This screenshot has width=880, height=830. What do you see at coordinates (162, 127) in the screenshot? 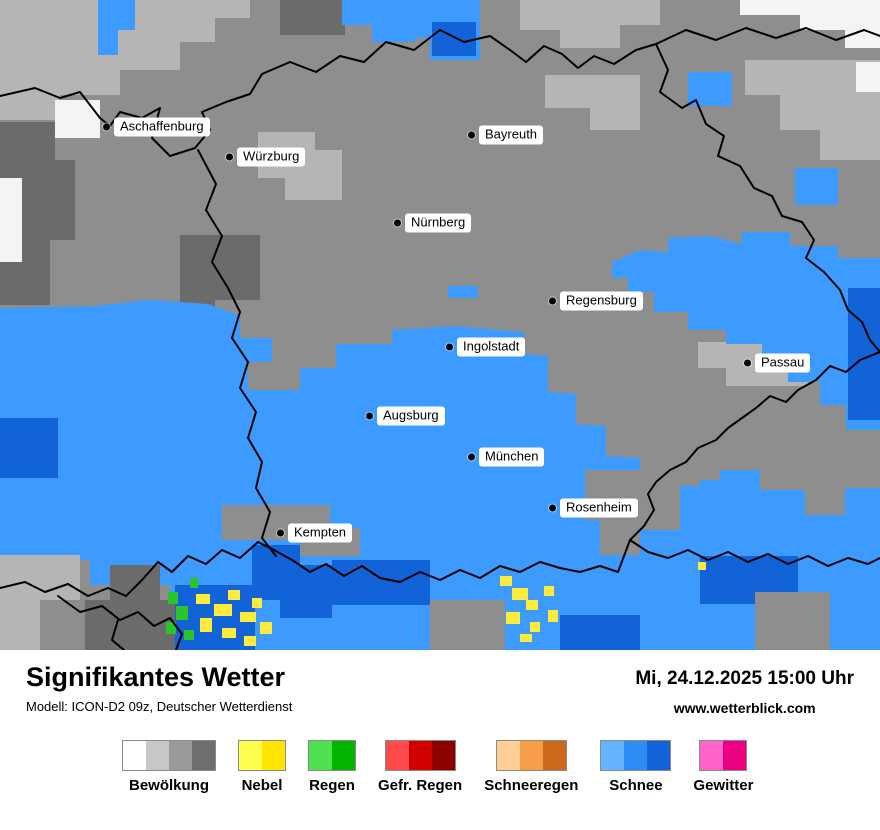
I see `city-label: Aschaffenburg` at bounding box center [162, 127].